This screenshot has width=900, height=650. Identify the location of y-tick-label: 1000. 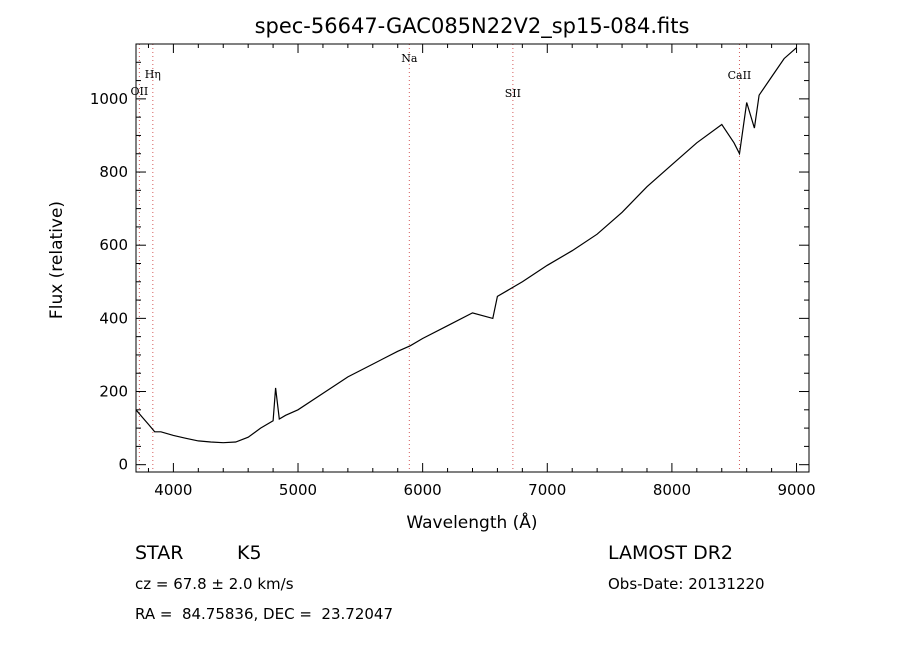
(109, 99).